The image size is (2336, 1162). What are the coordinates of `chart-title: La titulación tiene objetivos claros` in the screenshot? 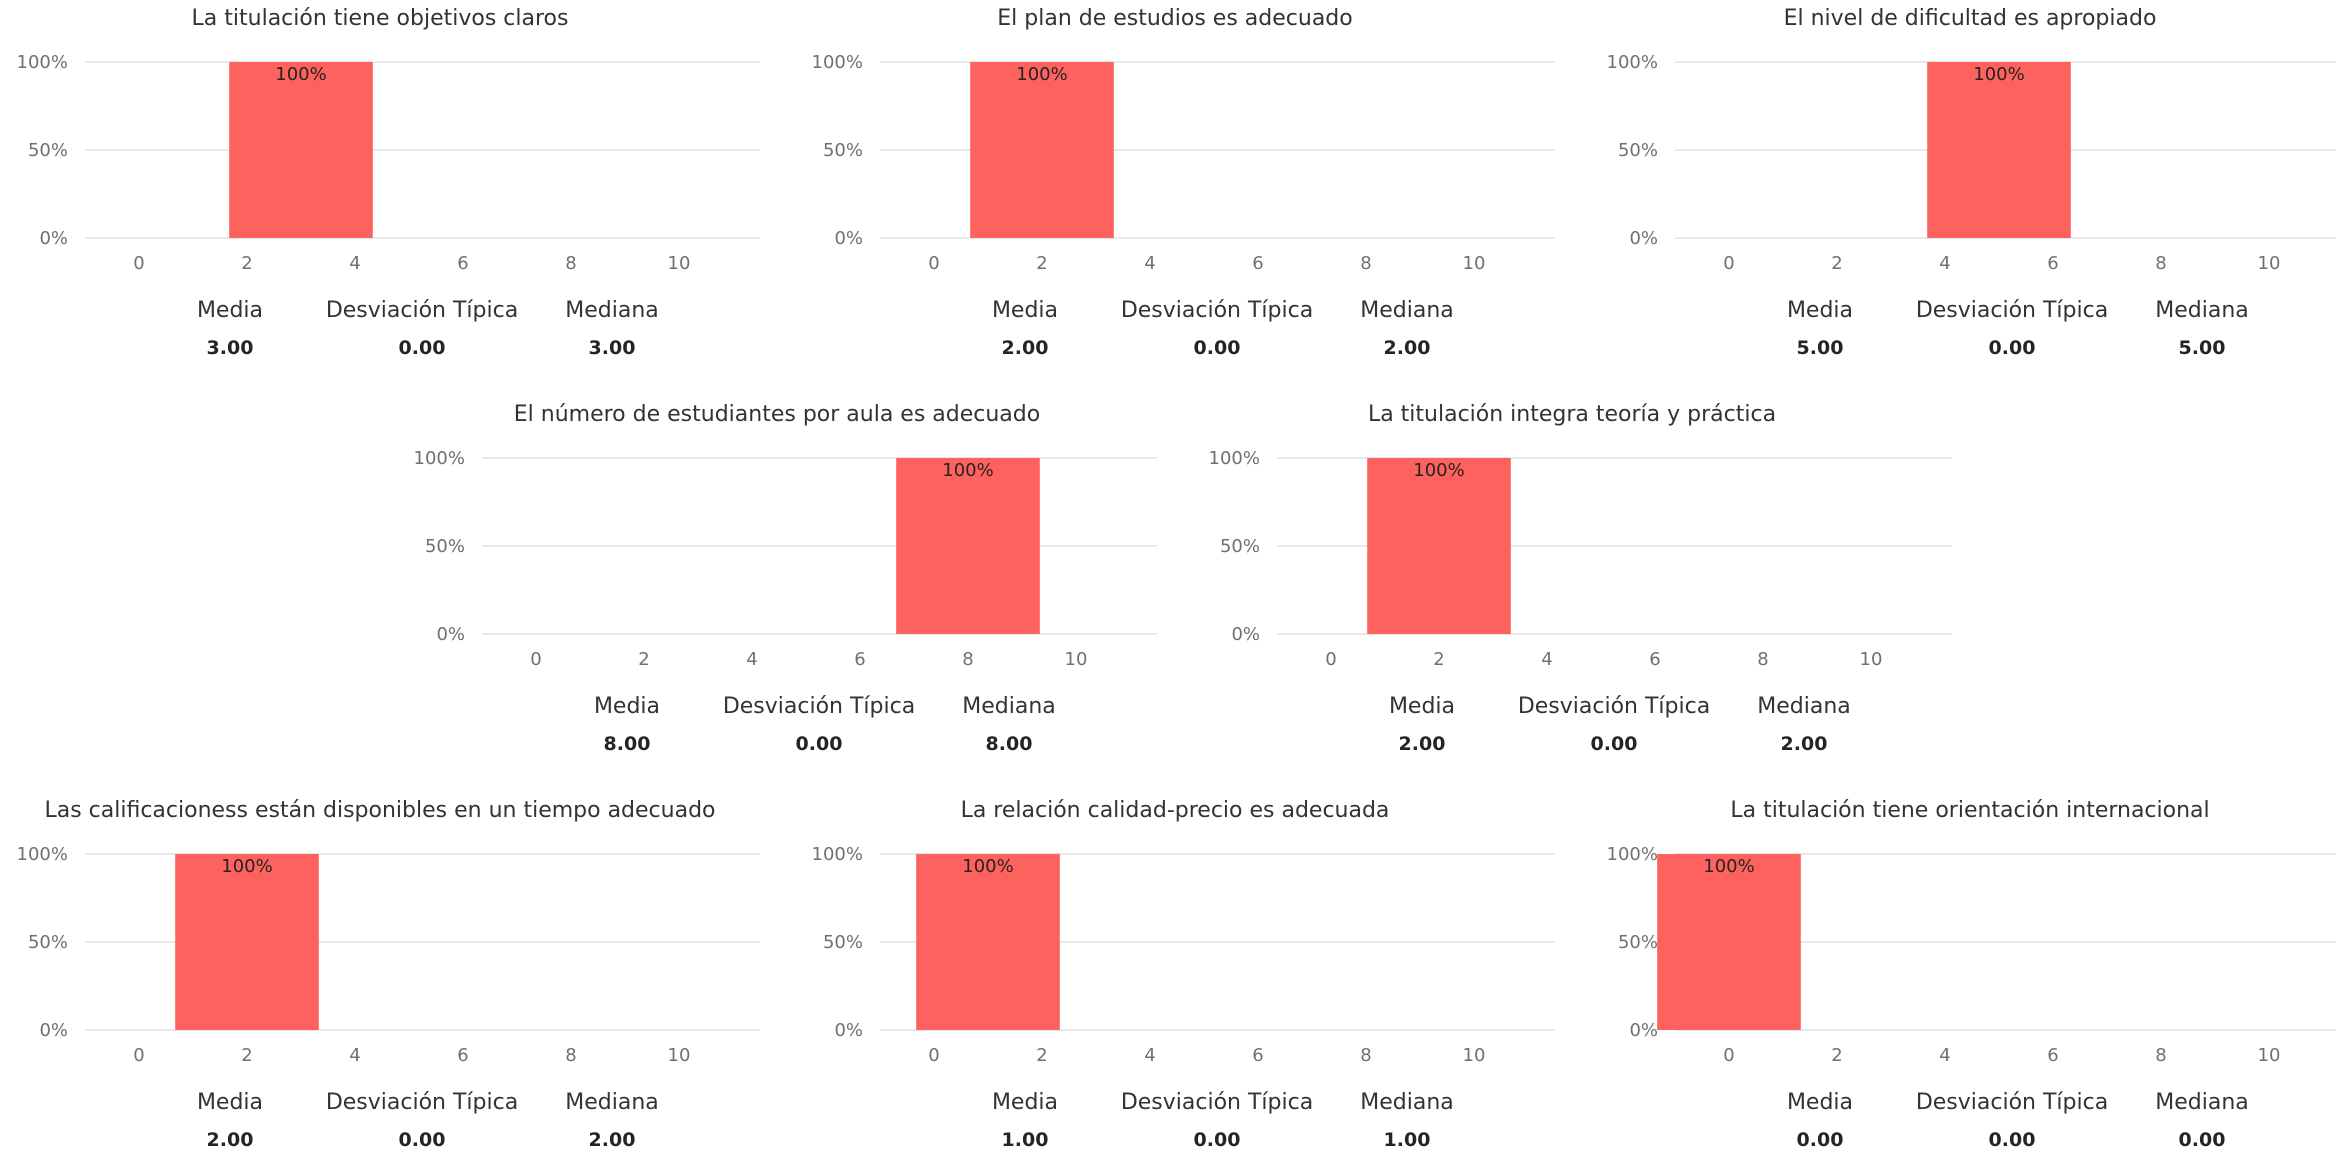 It's located at (380, 18).